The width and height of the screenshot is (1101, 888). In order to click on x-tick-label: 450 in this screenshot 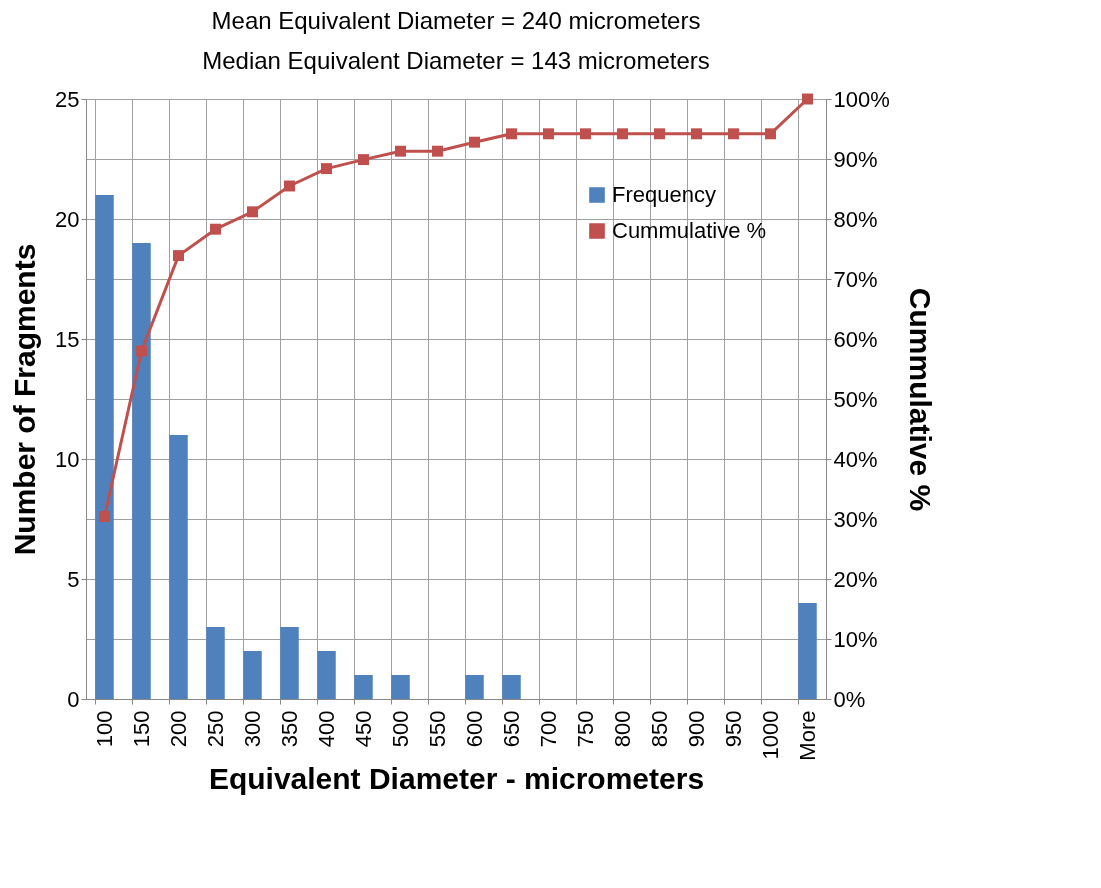, I will do `click(363, 729)`.